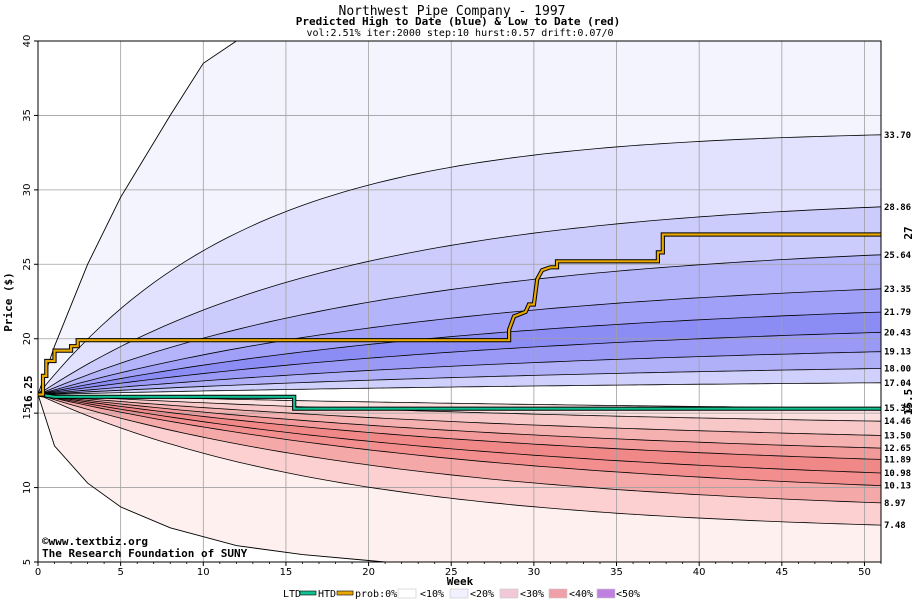 Image resolution: width=920 pixels, height=600 pixels. I want to click on y-tick-label-15: 15, so click(27, 413).